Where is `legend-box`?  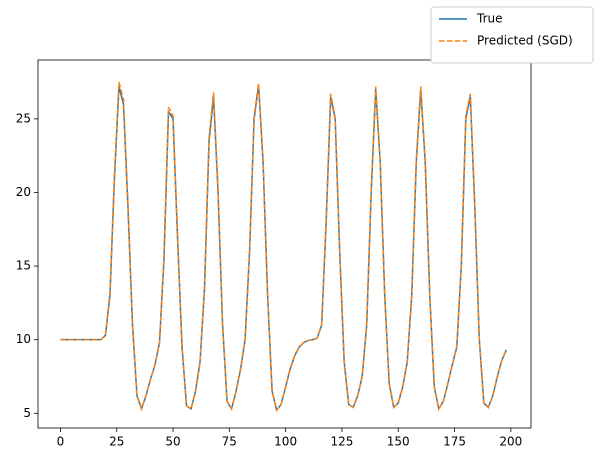
legend-box is located at coordinates (512, 35).